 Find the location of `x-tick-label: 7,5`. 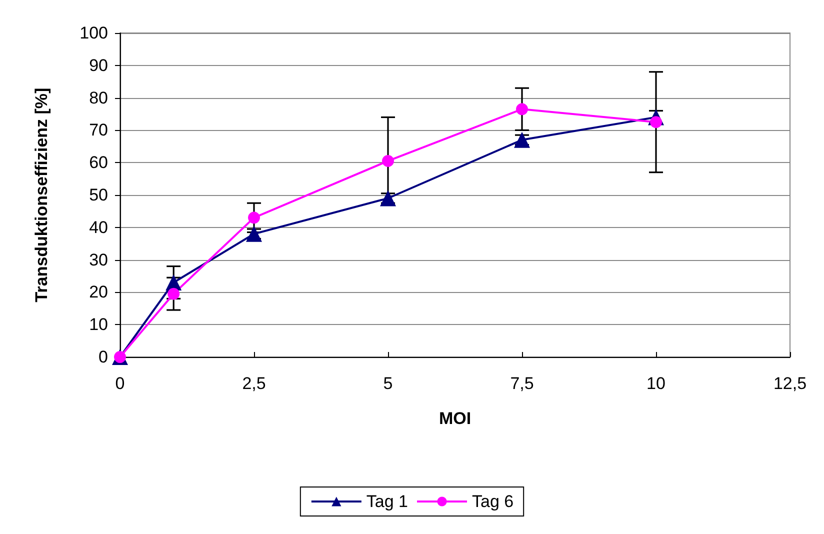

x-tick-label: 7,5 is located at coordinates (522, 383).